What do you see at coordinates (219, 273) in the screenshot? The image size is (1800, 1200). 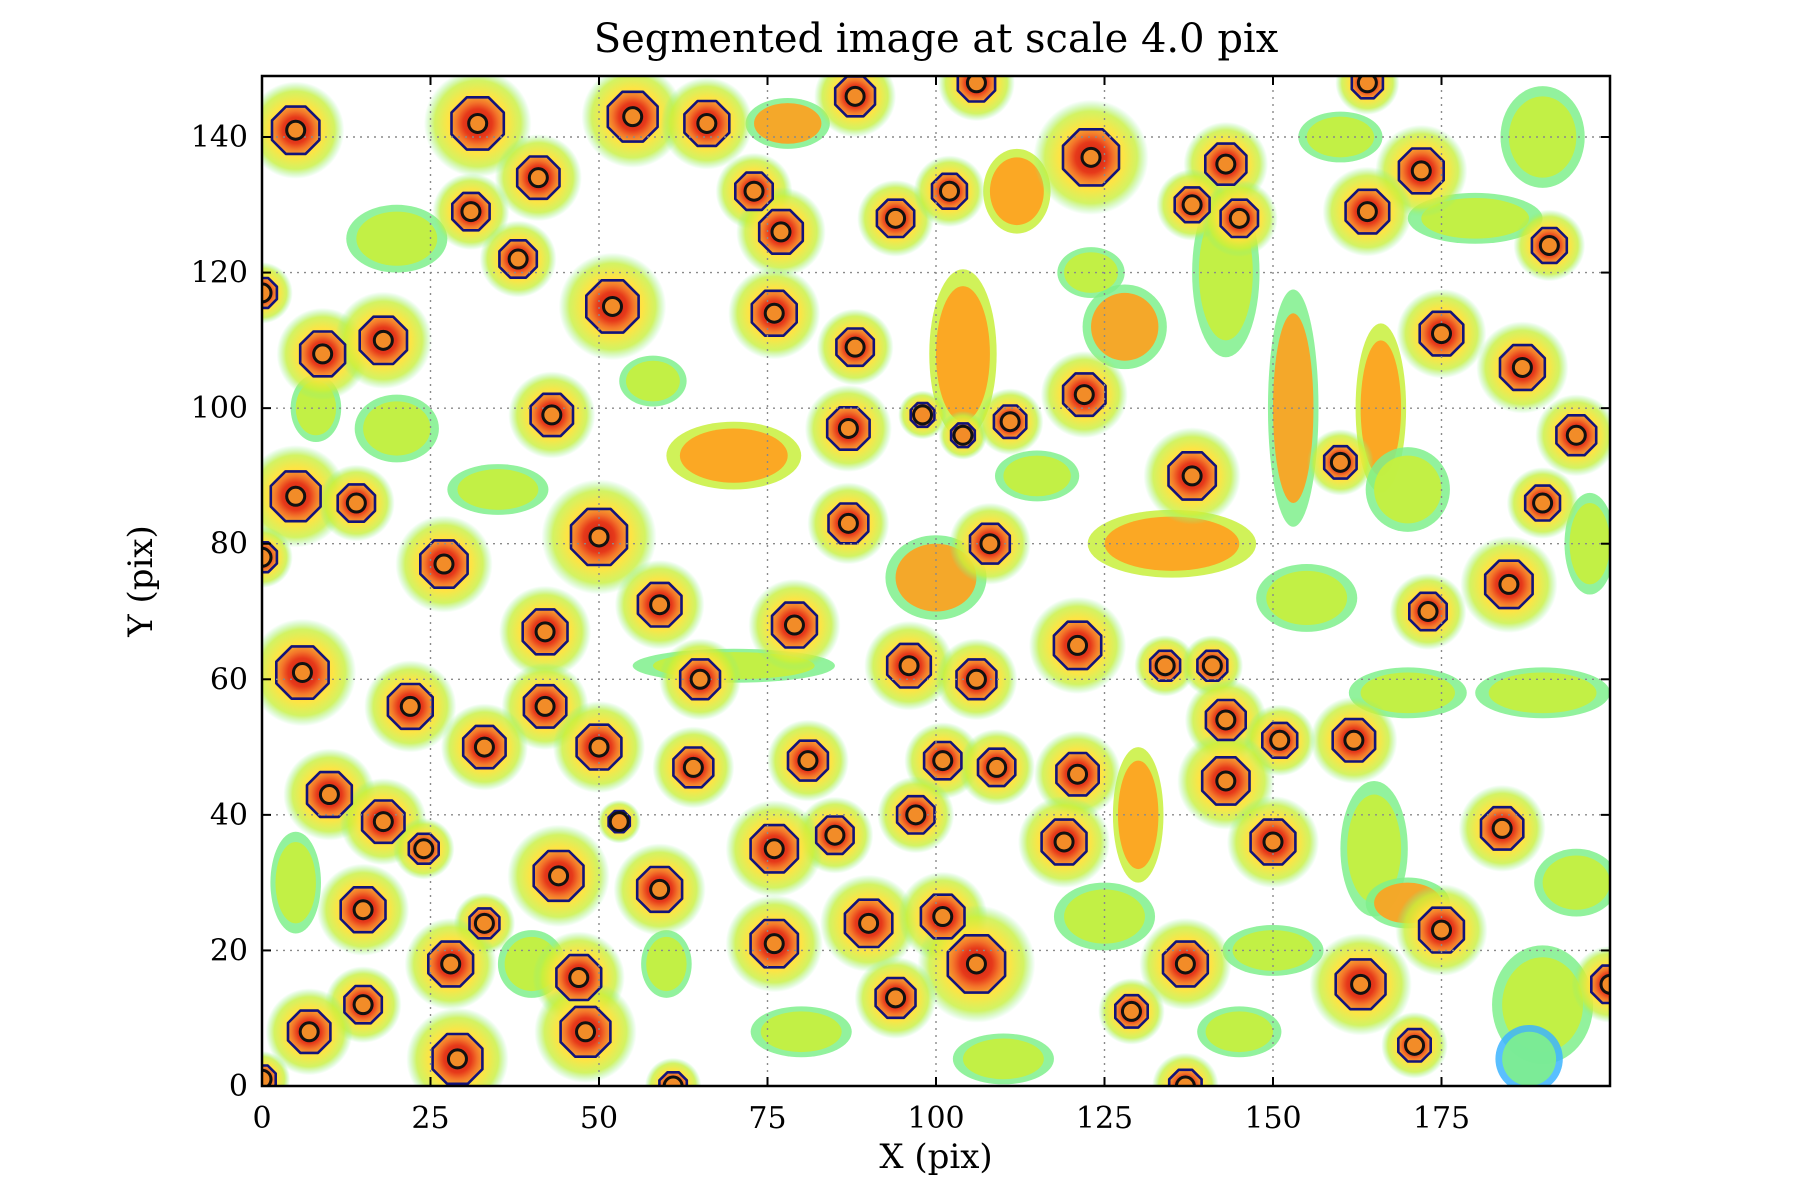 I see `y-tick-label: 120` at bounding box center [219, 273].